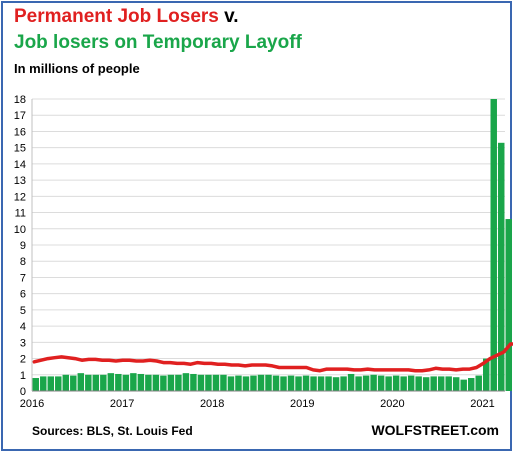  What do you see at coordinates (23, 262) in the screenshot?
I see `y-tick-label: 8` at bounding box center [23, 262].